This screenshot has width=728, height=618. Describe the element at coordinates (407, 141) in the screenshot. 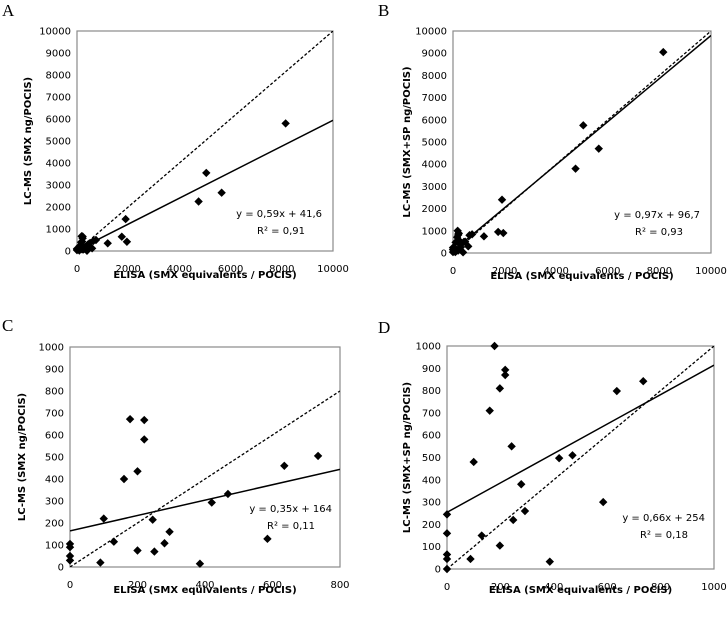

I see `y-axis-label: LC-MS (SMX+SP ng/POCIS)` at that location.